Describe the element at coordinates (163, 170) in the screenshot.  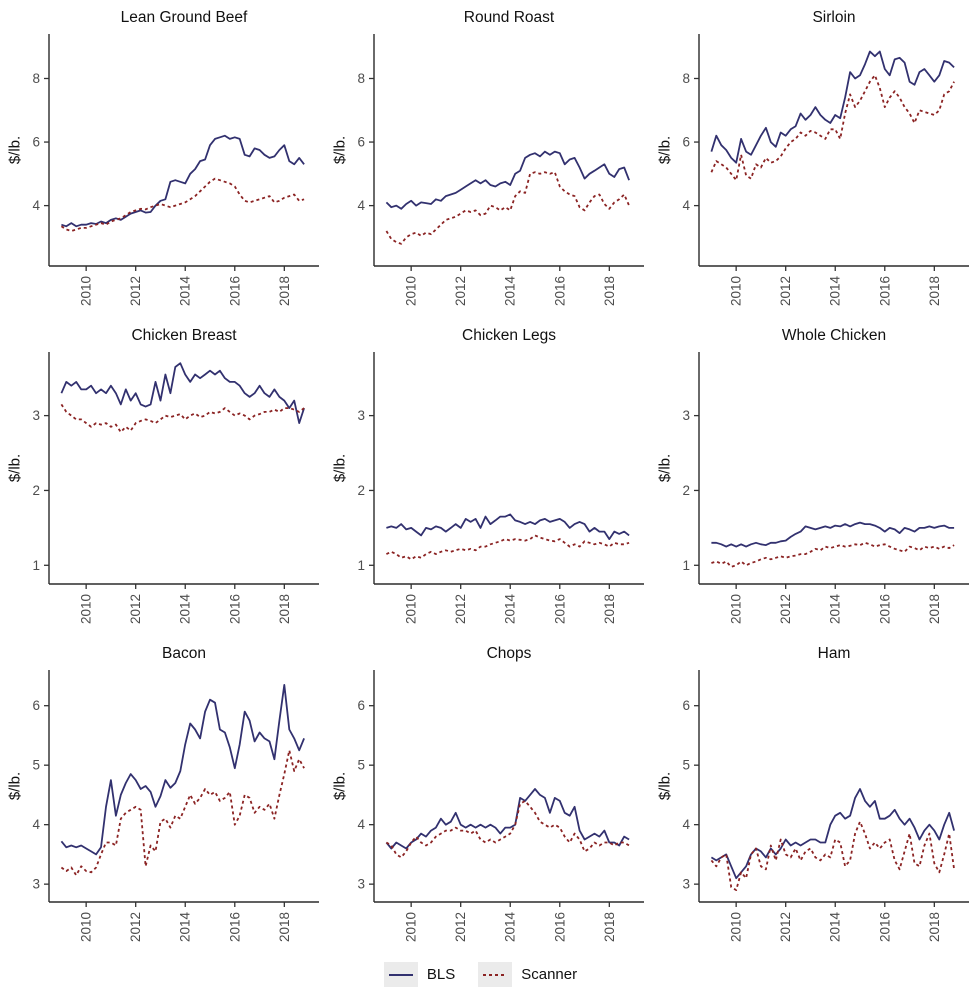
I see `chart-plot-lean-ground-beef: 4 6 8 2010 2012 2014 2016 2018 $/lb.` at that location.